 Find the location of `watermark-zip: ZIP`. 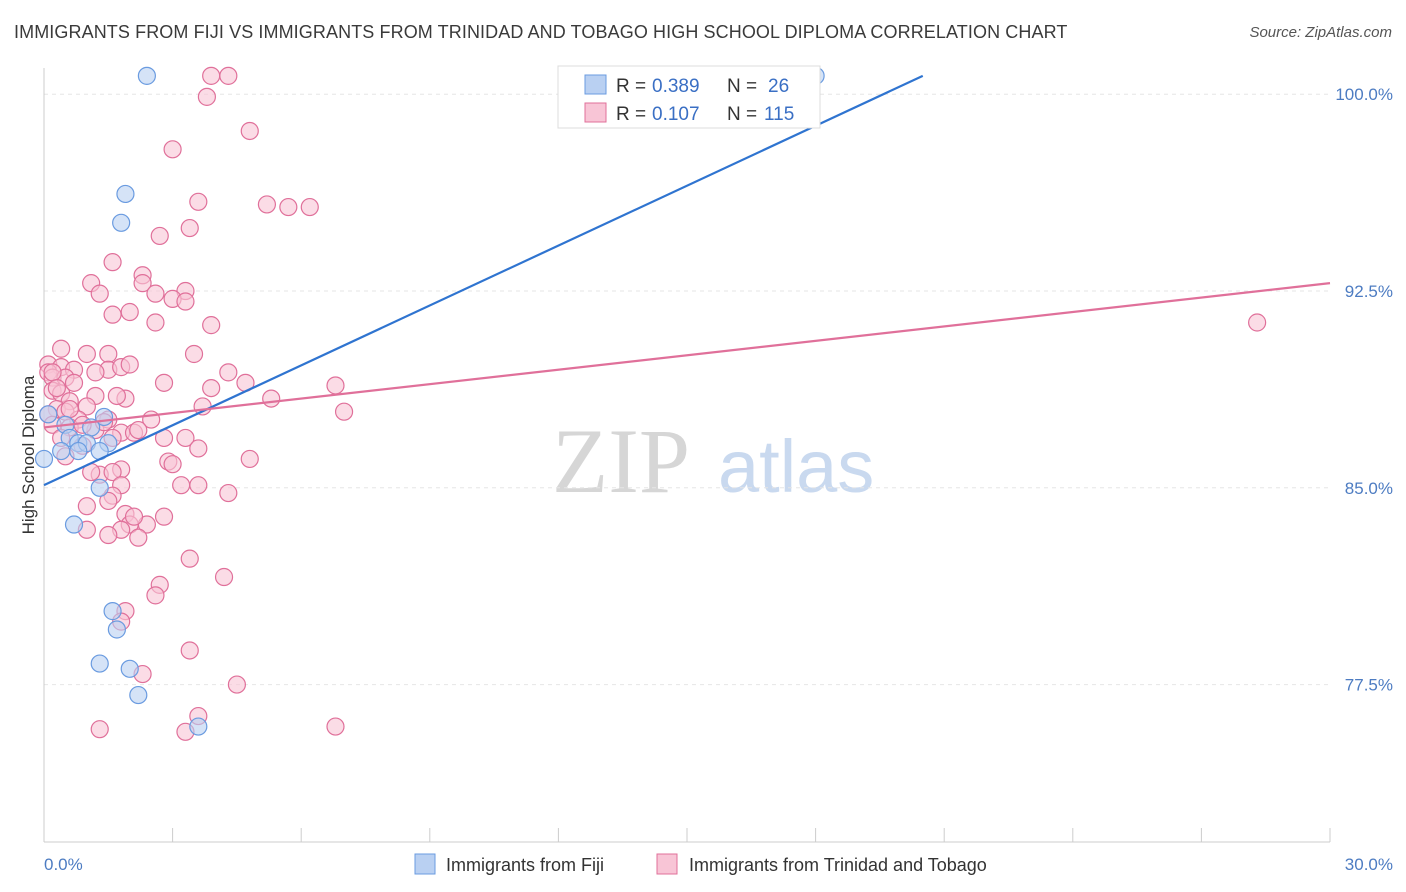

watermark-zip: ZIP is located at coordinates (621, 461).